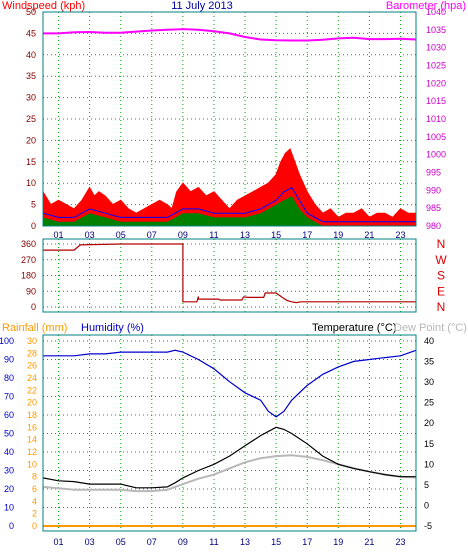 This screenshot has height=555, width=468. What do you see at coordinates (31, 183) in the screenshot?
I see `windspeed-tick-label: 10` at bounding box center [31, 183].